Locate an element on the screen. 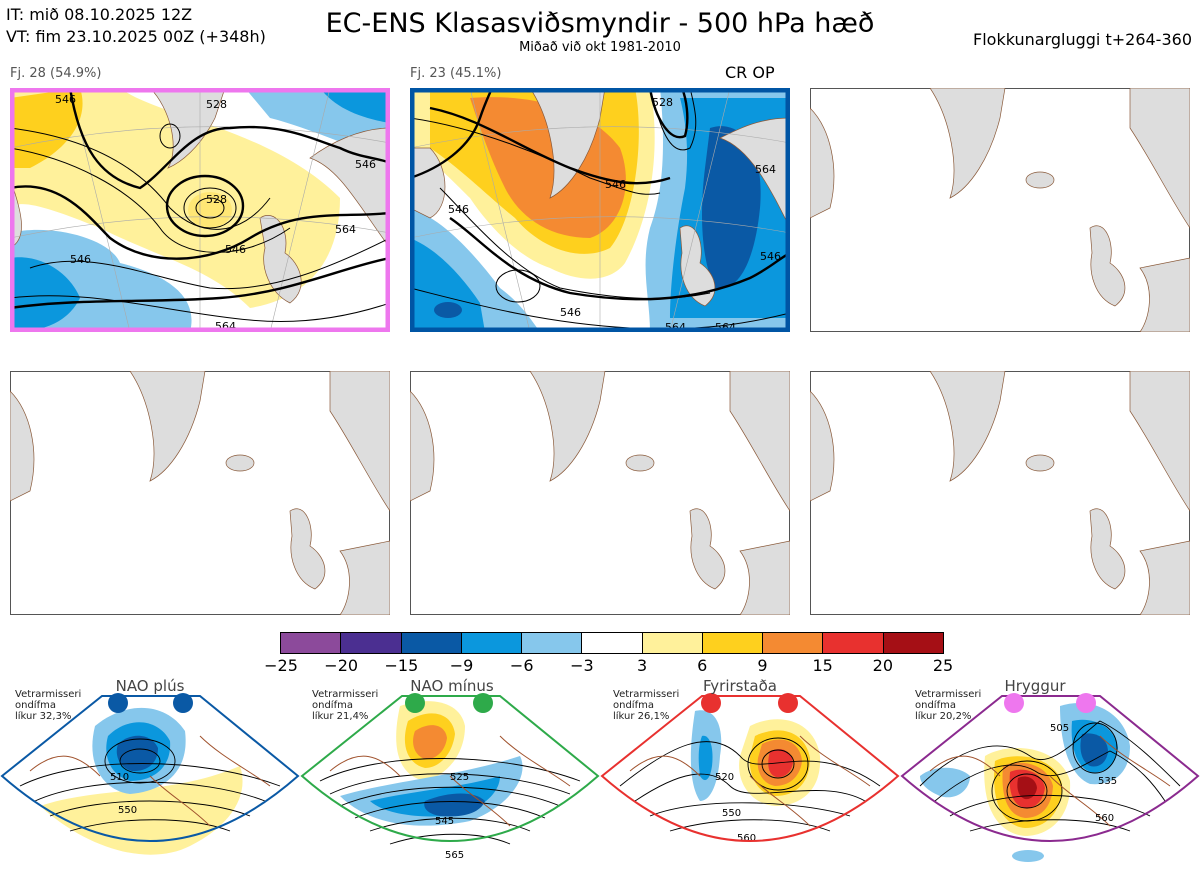 This screenshot has width=1200, height=875. valid-time: VT: fim 23.10.2025 00Z (+348h) is located at coordinates (136, 36).